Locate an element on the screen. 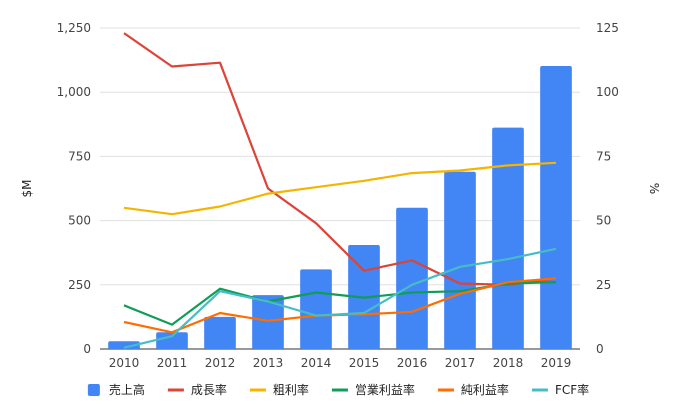  line-粗利率 is located at coordinates (340, 188).